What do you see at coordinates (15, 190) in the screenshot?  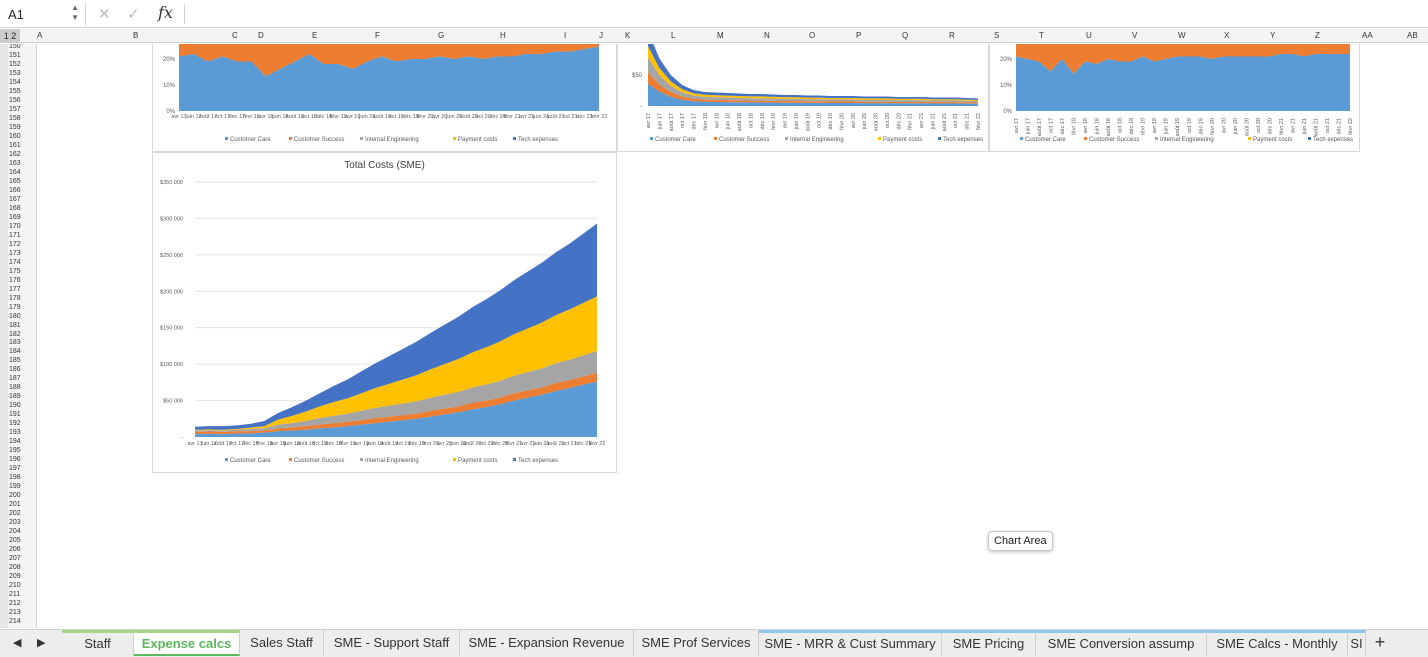 I see `row-label: 166` at bounding box center [15, 190].